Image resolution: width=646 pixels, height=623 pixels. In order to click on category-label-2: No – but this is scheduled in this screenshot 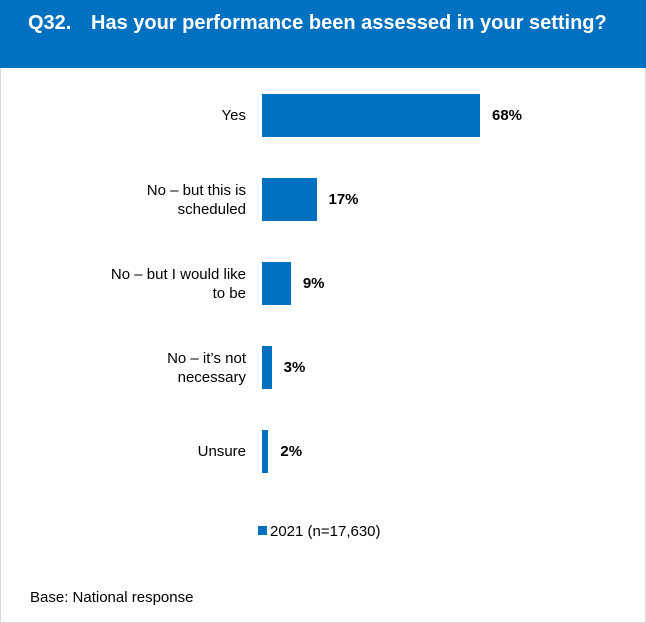, I will do `click(196, 199)`.